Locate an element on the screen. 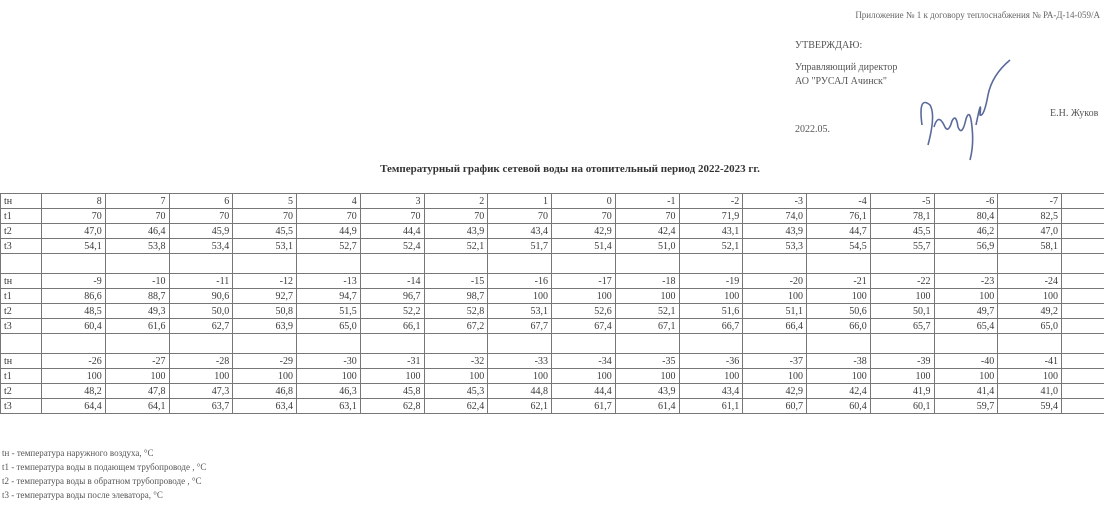 Image resolution: width=1104 pixels, height=519 pixels. cell: 46,2 is located at coordinates (966, 231).